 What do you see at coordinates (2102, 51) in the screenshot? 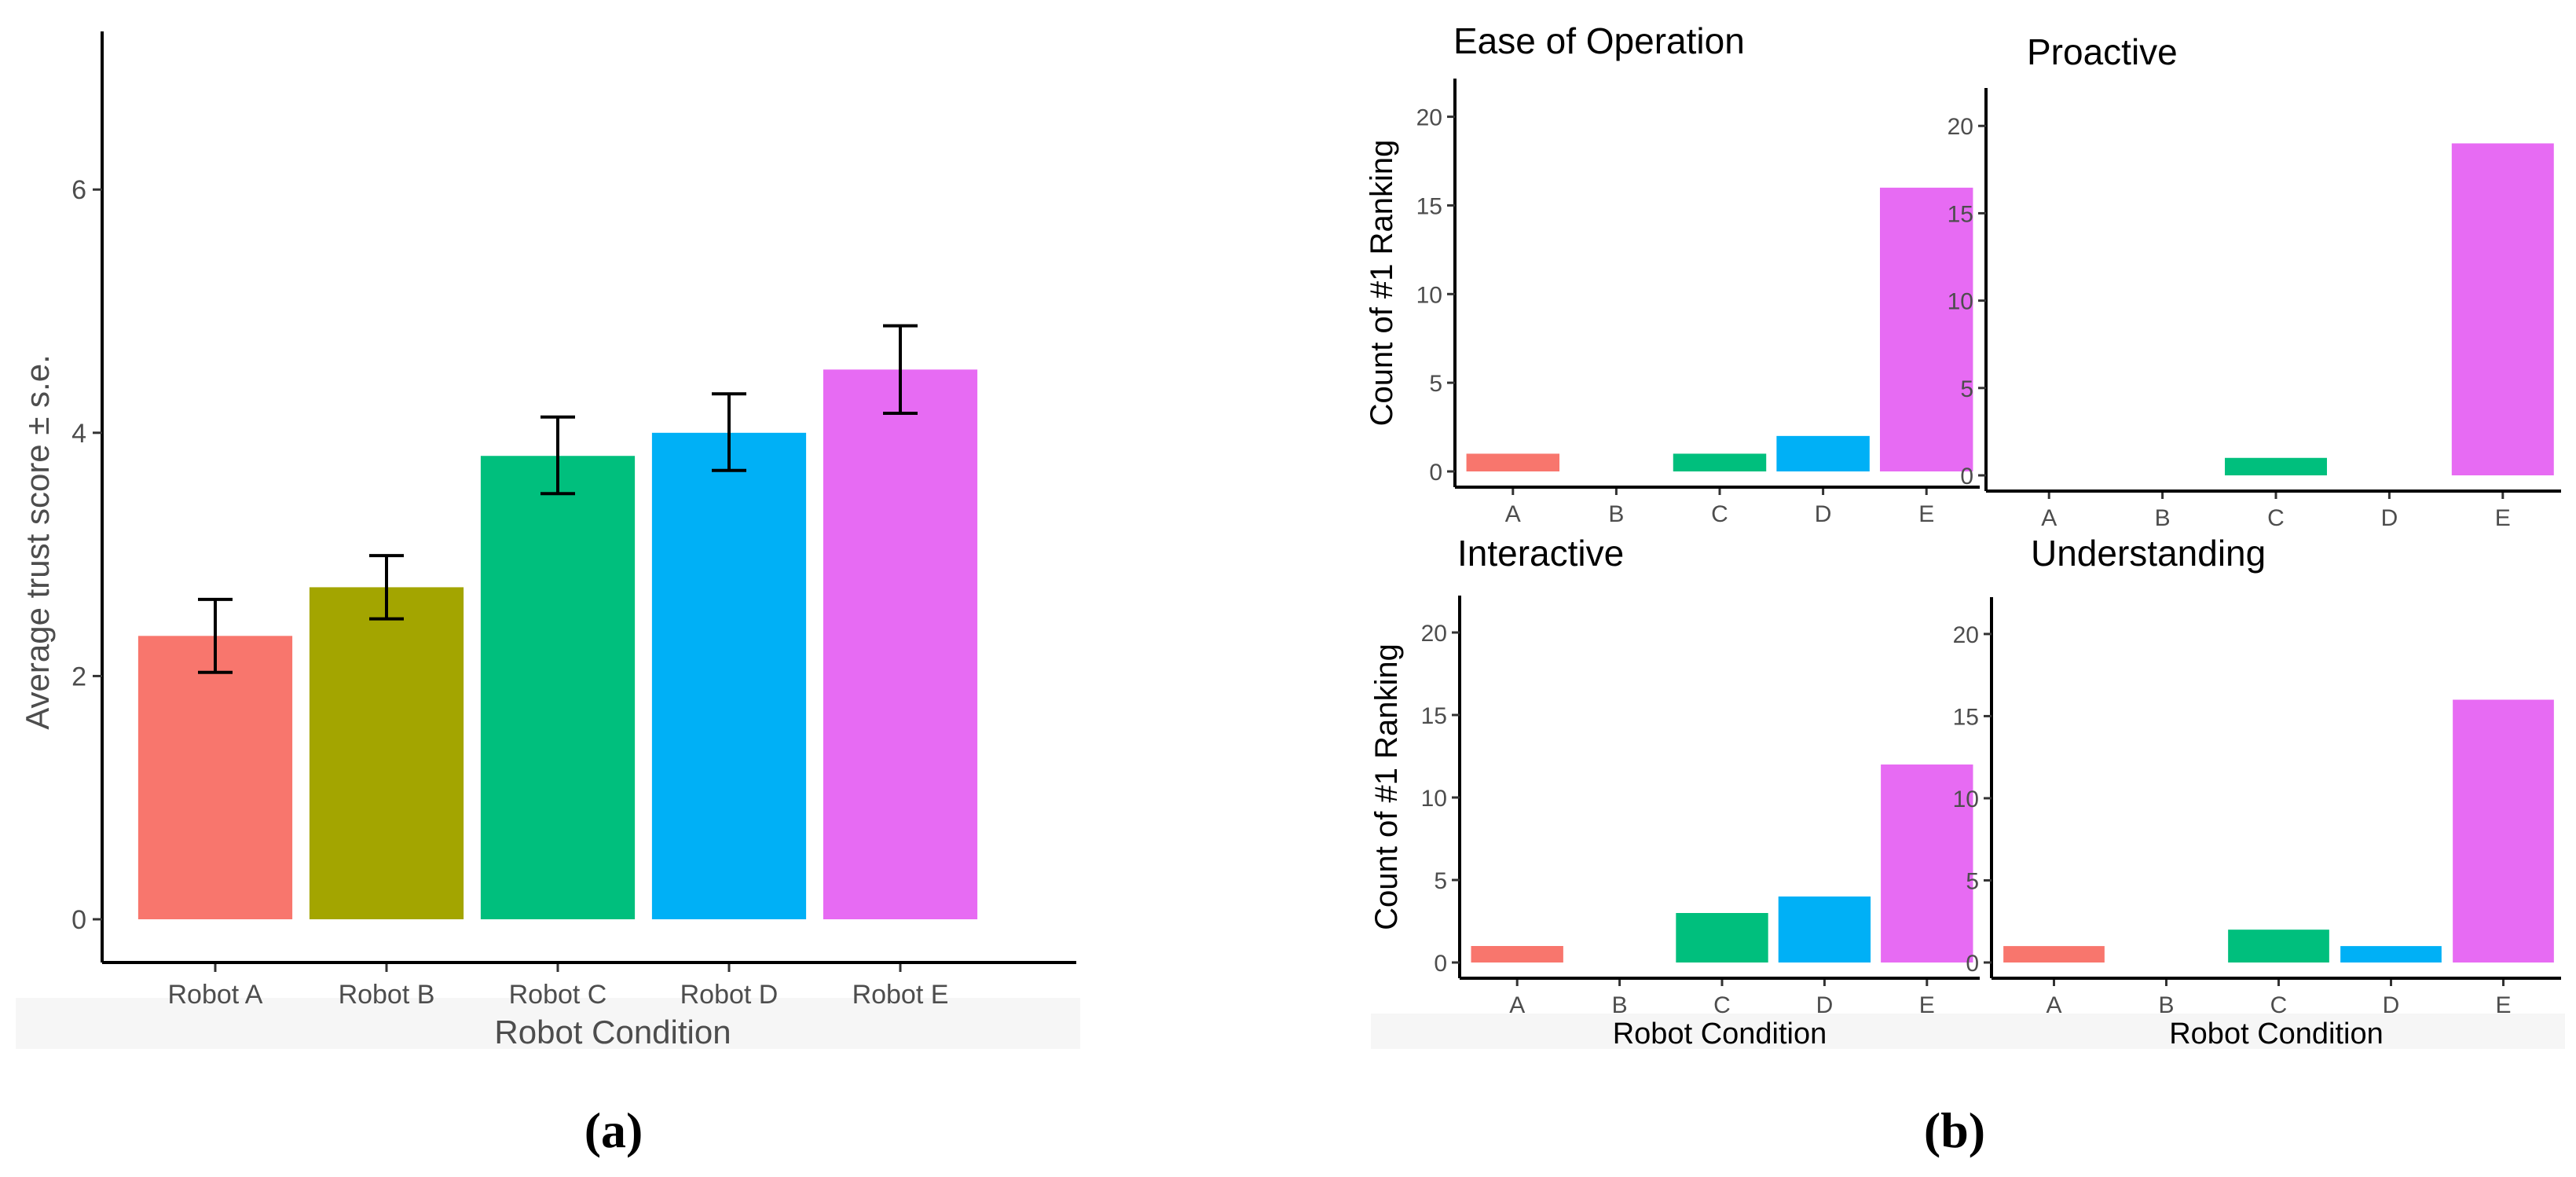
I see `panel-b-facet-title: Proactive` at bounding box center [2102, 51].